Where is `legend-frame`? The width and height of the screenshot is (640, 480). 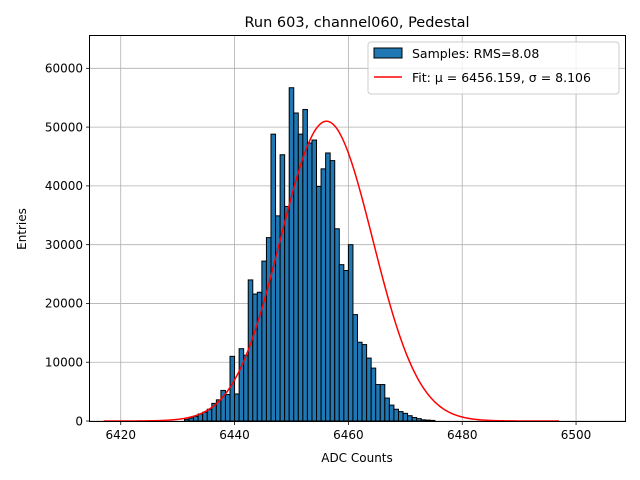
legend-frame is located at coordinates (493, 68).